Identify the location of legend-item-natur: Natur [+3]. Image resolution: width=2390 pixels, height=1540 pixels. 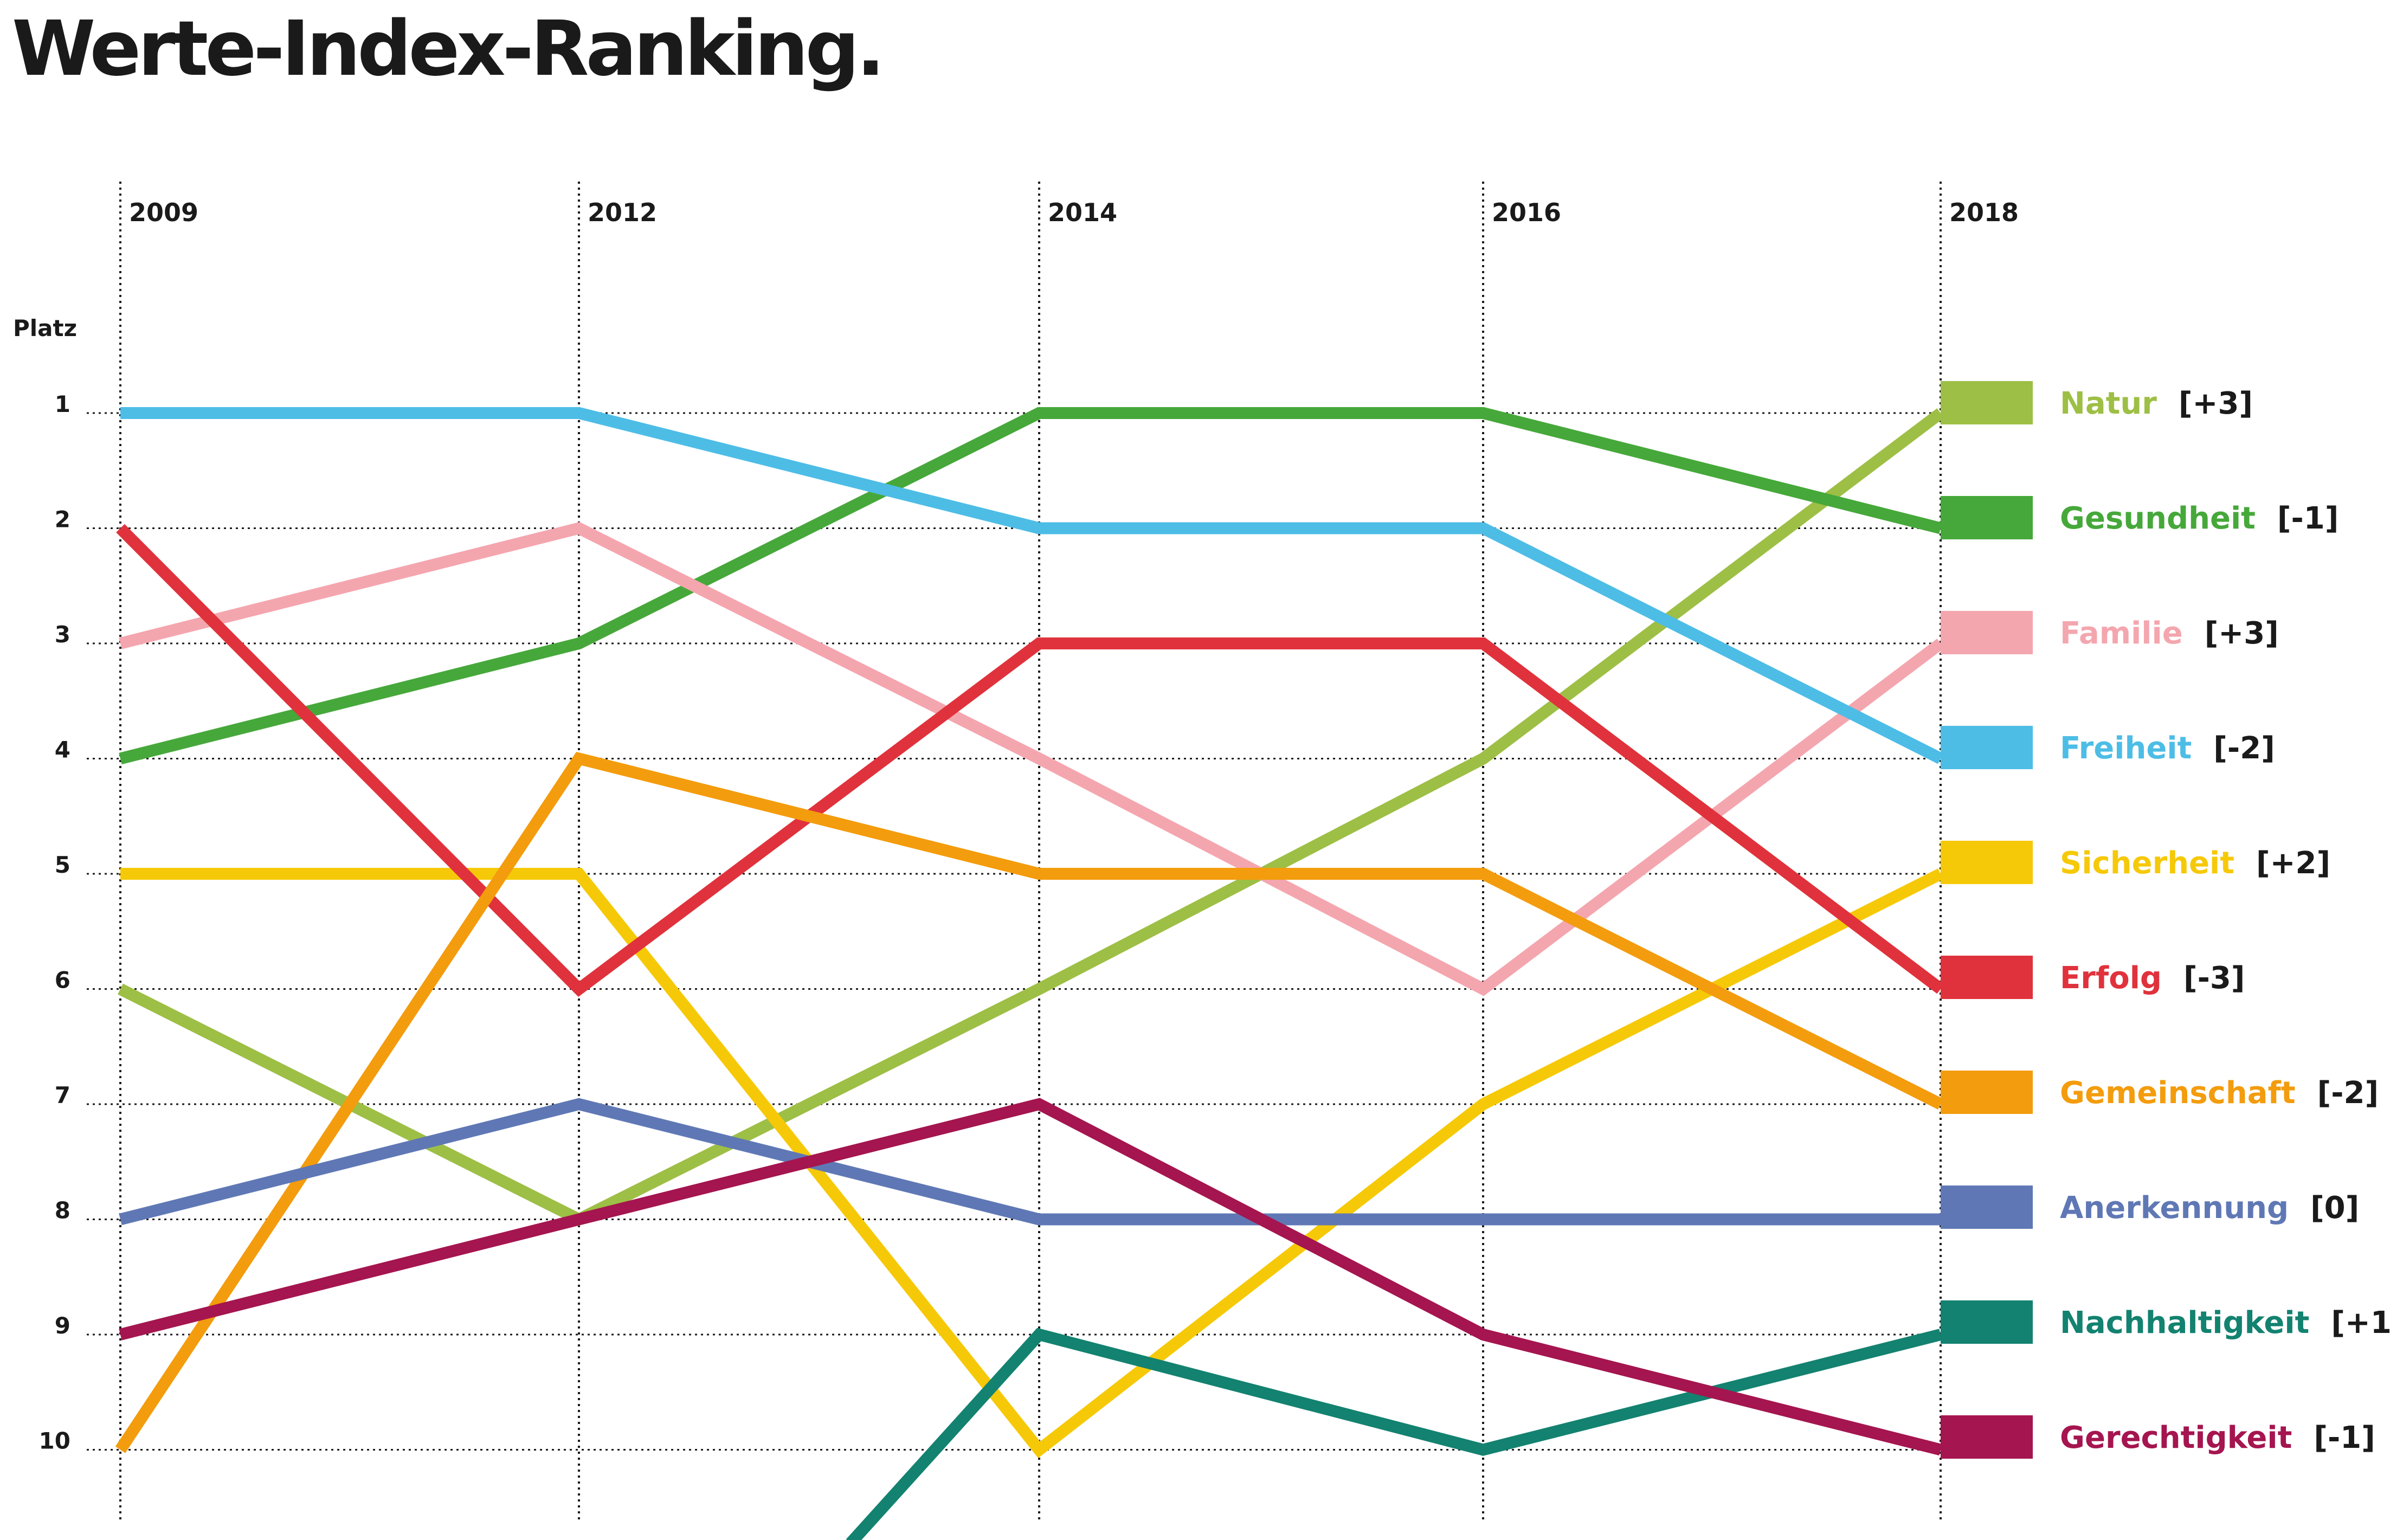
(2097, 403).